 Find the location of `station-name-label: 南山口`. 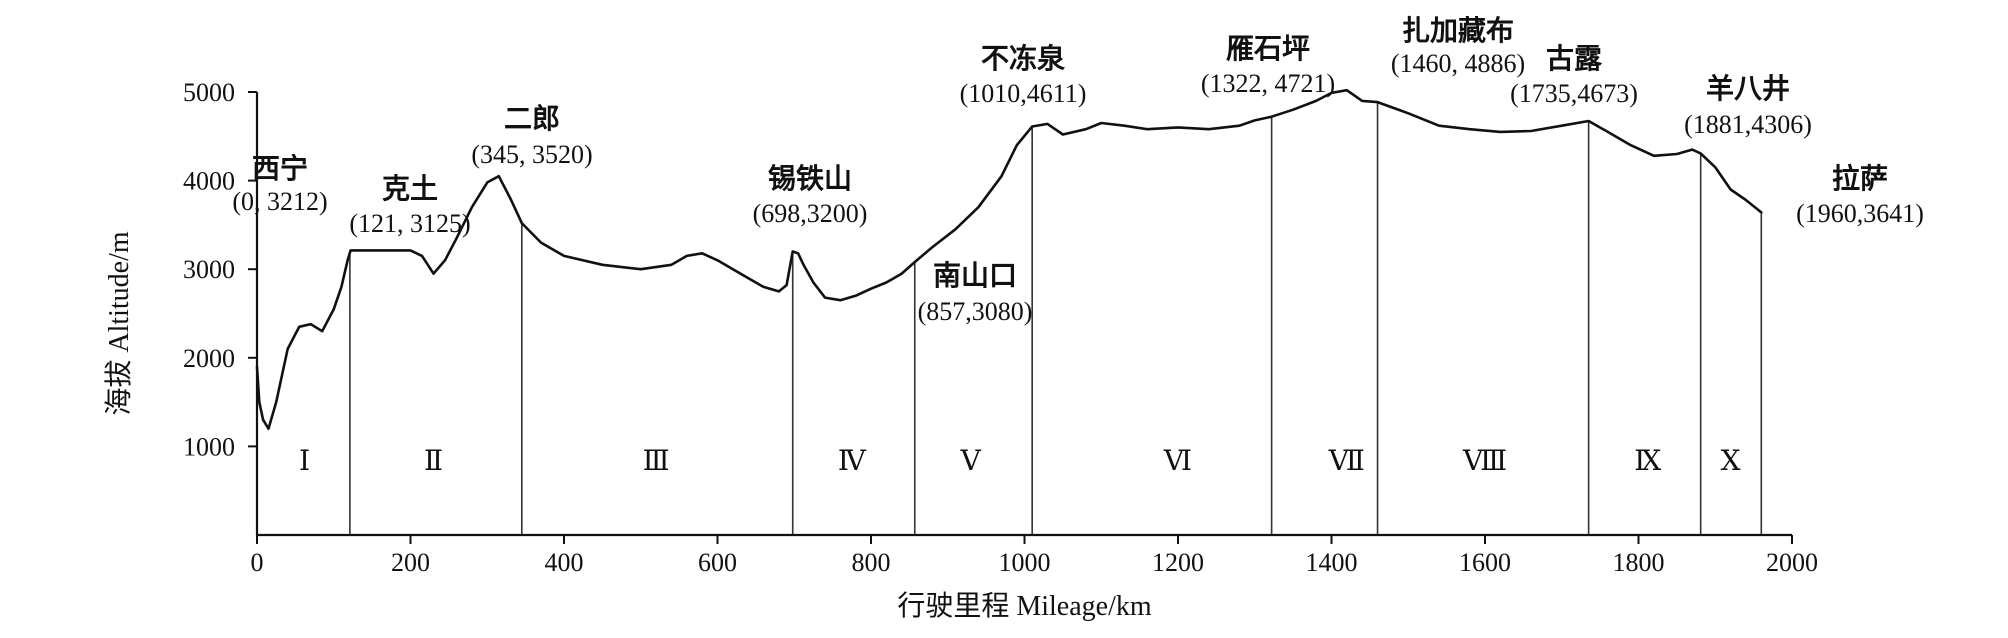

station-name-label: 南山口 is located at coordinates (975, 276).